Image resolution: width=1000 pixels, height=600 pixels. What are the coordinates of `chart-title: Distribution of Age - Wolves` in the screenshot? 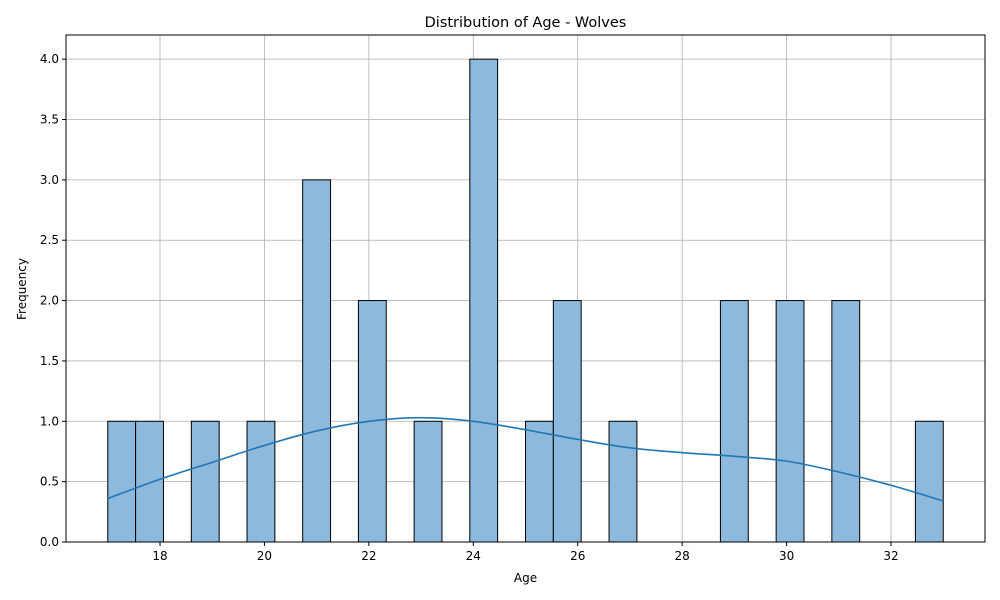 It's located at (526, 23).